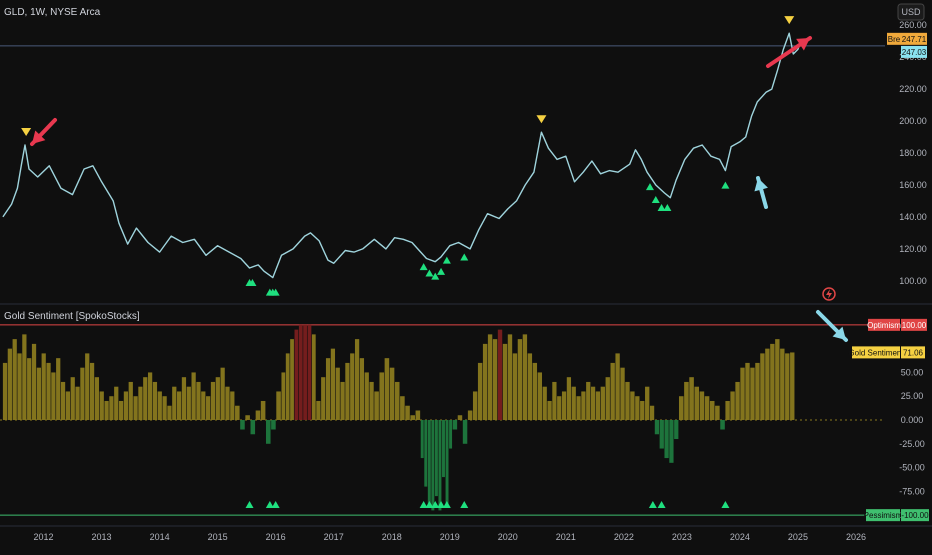 Image resolution: width=932 pixels, height=555 pixels. I want to click on pessimism-value: -100.00, so click(915, 515).